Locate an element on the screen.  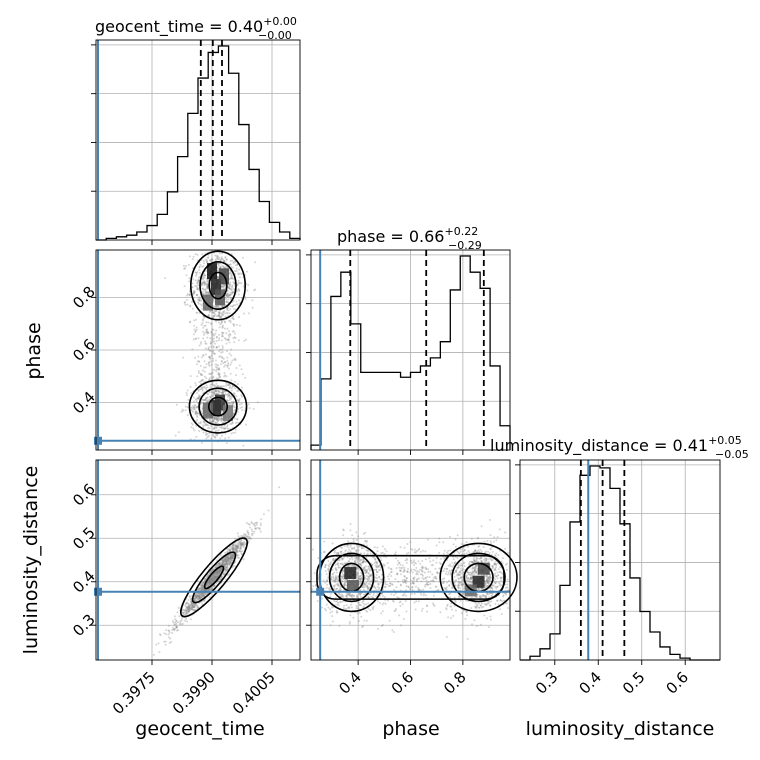
scatter-point-gt-phase-1915 is located at coordinates (209, 350).